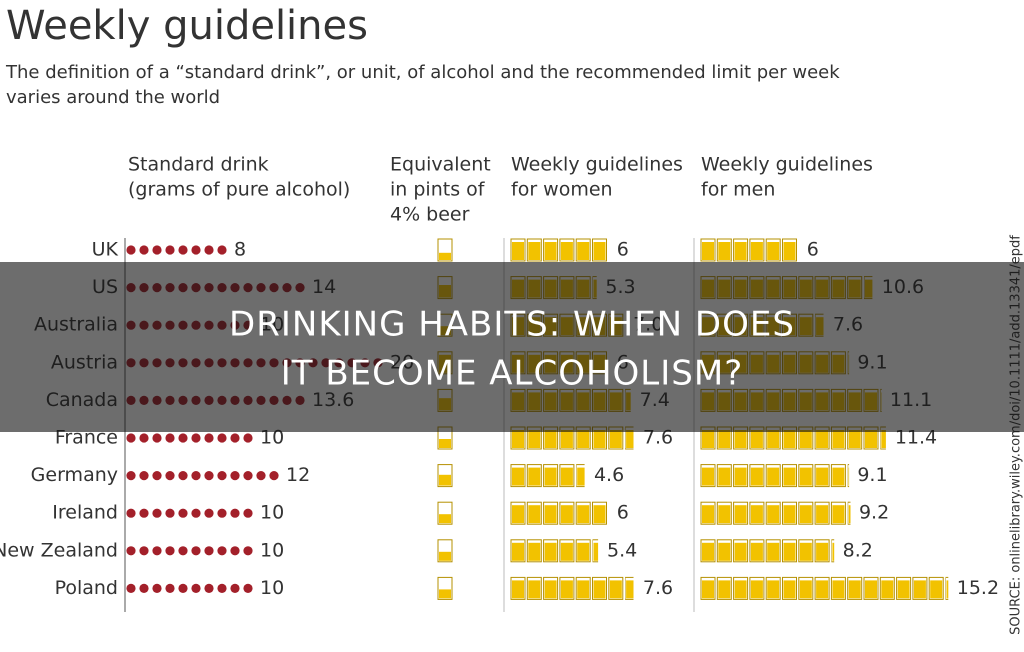 Image resolution: width=1024 pixels, height=652 pixels. Describe the element at coordinates (872, 475) in the screenshot. I see `value-label: 9.1` at that location.